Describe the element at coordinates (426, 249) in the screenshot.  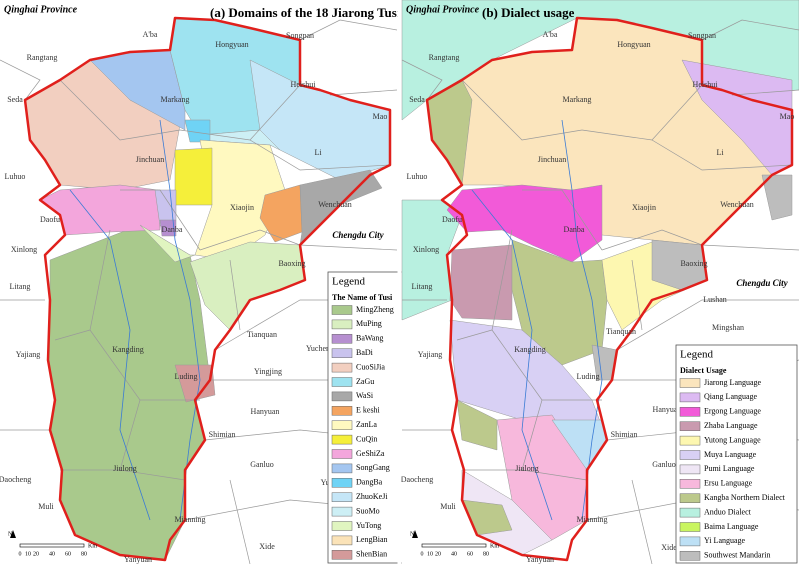
I see `place-label: Xinlong` at that location.